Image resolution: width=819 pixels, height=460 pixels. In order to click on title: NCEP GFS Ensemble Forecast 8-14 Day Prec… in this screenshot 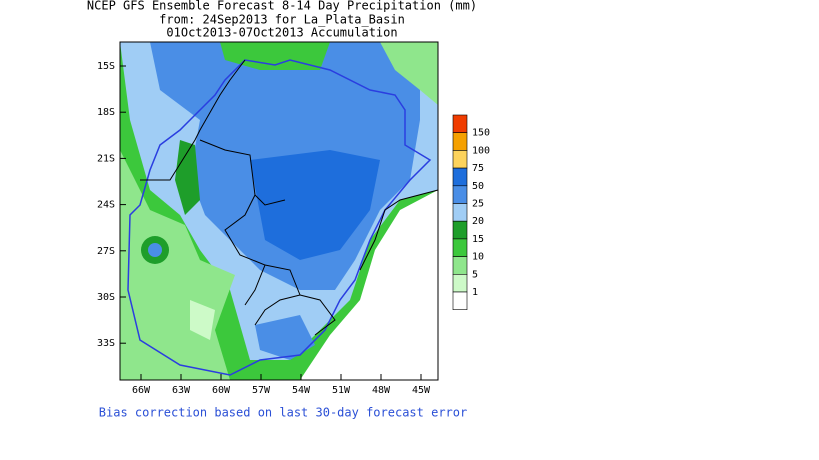, I will do `click(282, 20)`.